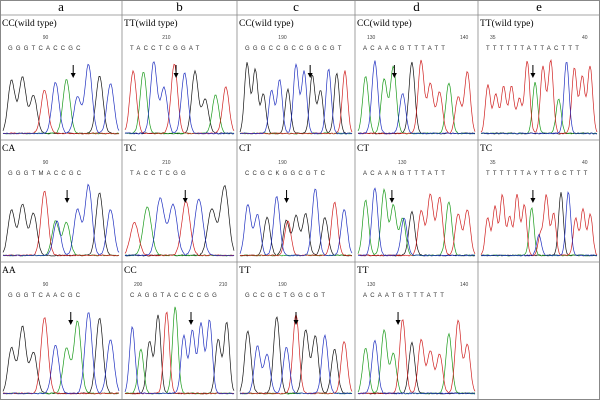 The width and height of the screenshot is (600, 400). Describe the element at coordinates (175, 296) in the screenshot. I see `base-sequence: CAGGTACCCCGG` at that location.